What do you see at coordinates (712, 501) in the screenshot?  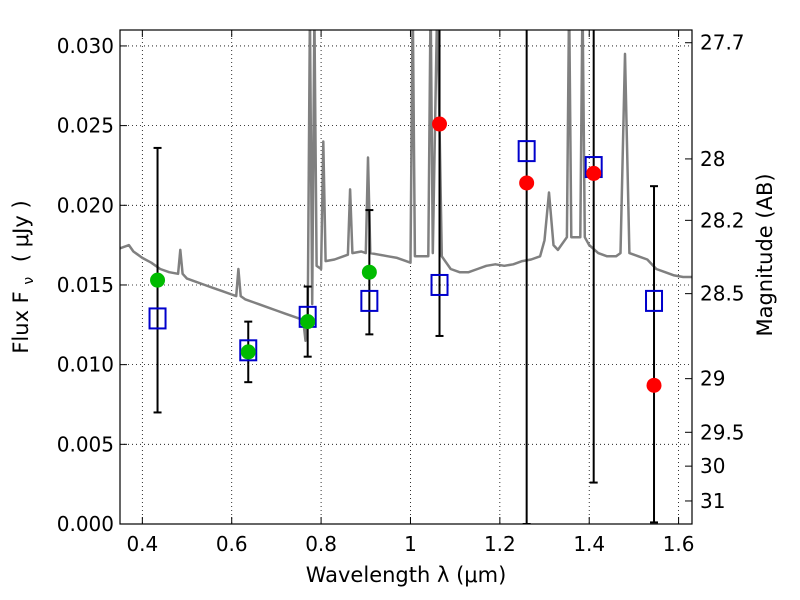 I see `y2-tick-label: 31` at bounding box center [712, 501].